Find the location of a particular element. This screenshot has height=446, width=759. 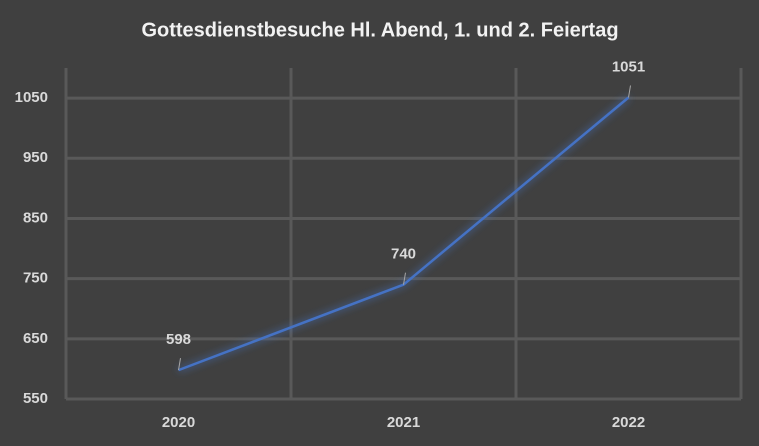

data-label: 598 is located at coordinates (178, 339).